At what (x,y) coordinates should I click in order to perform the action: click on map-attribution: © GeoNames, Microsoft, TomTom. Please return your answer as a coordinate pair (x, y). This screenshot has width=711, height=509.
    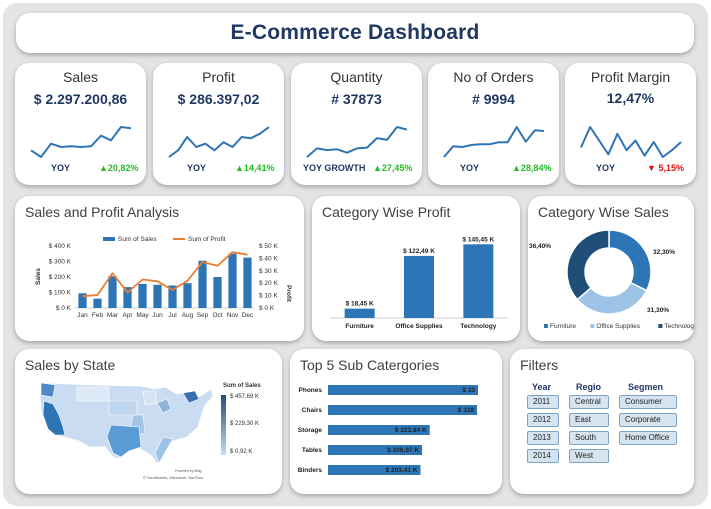
    Looking at the image, I should click on (173, 477).